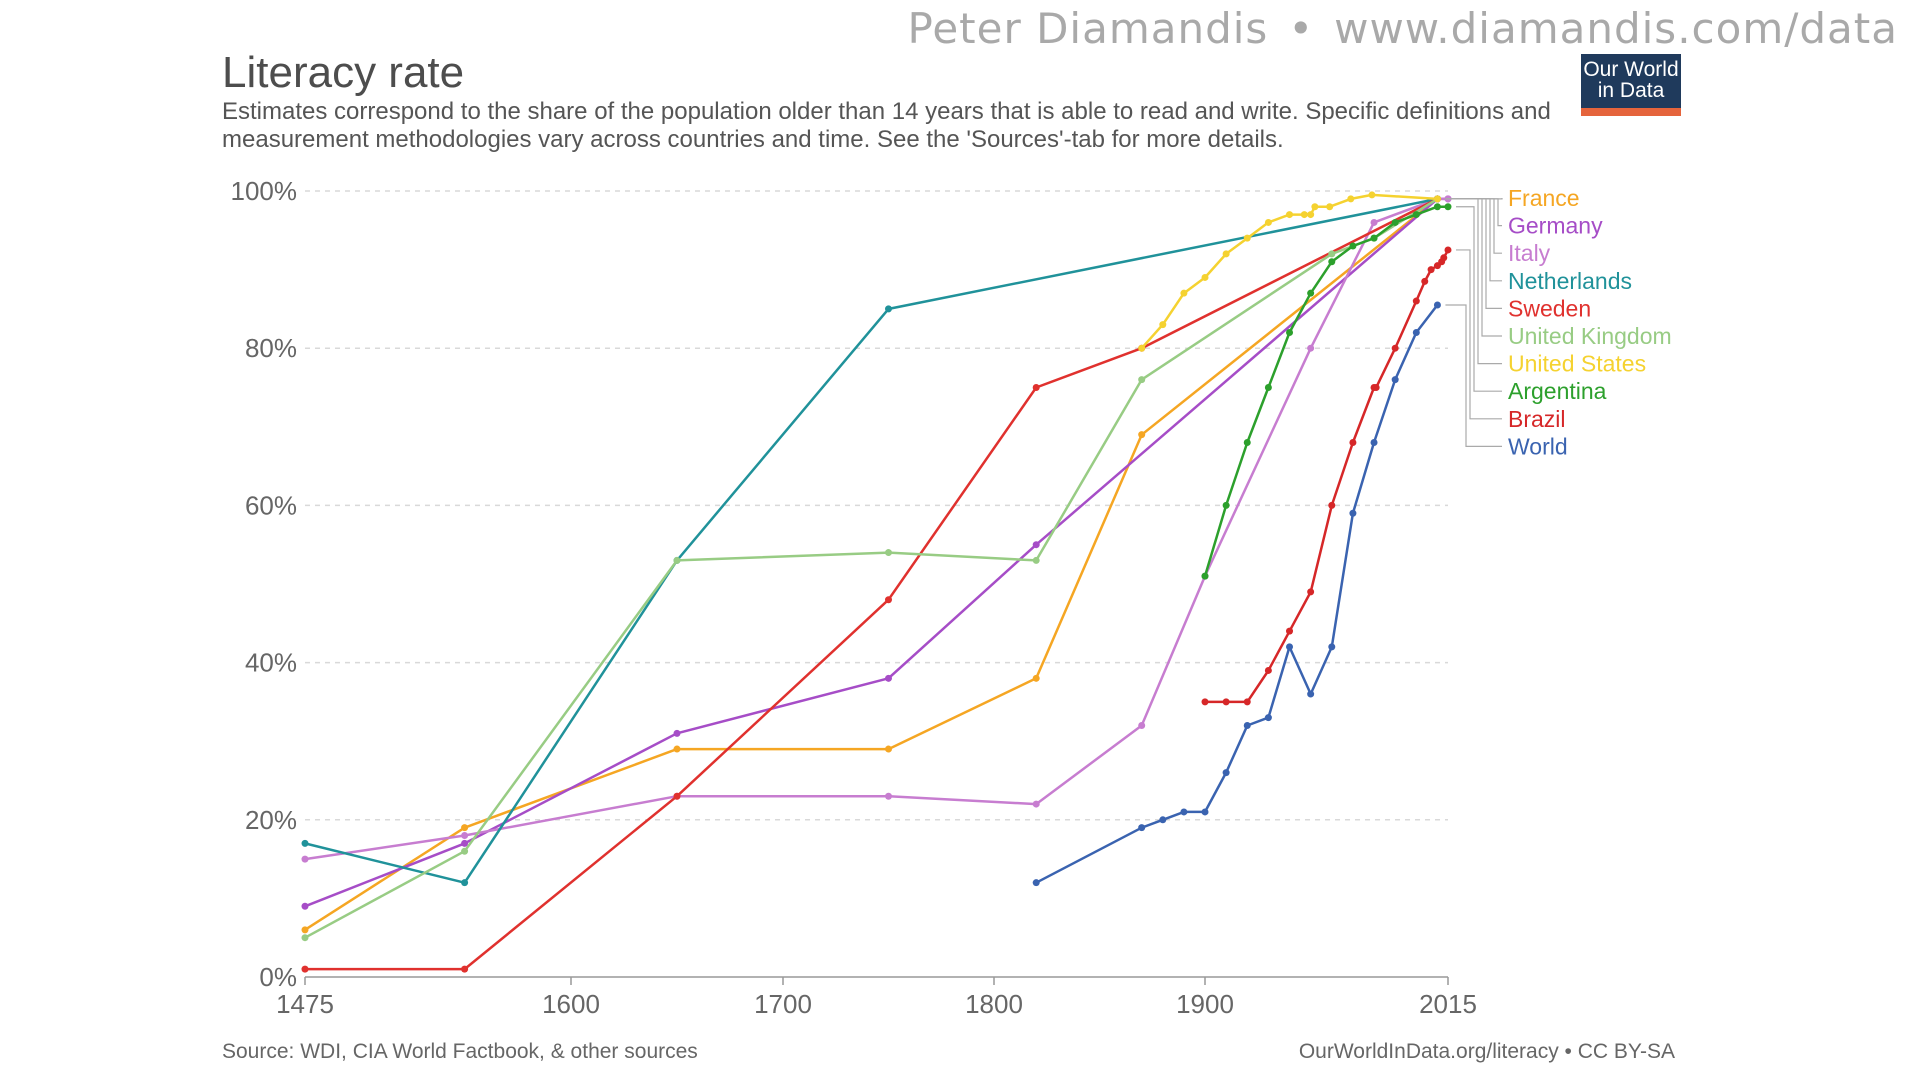 This screenshot has height=1080, width=1920. Describe the element at coordinates (271, 348) in the screenshot. I see `y-tick-label: 80%` at that location.